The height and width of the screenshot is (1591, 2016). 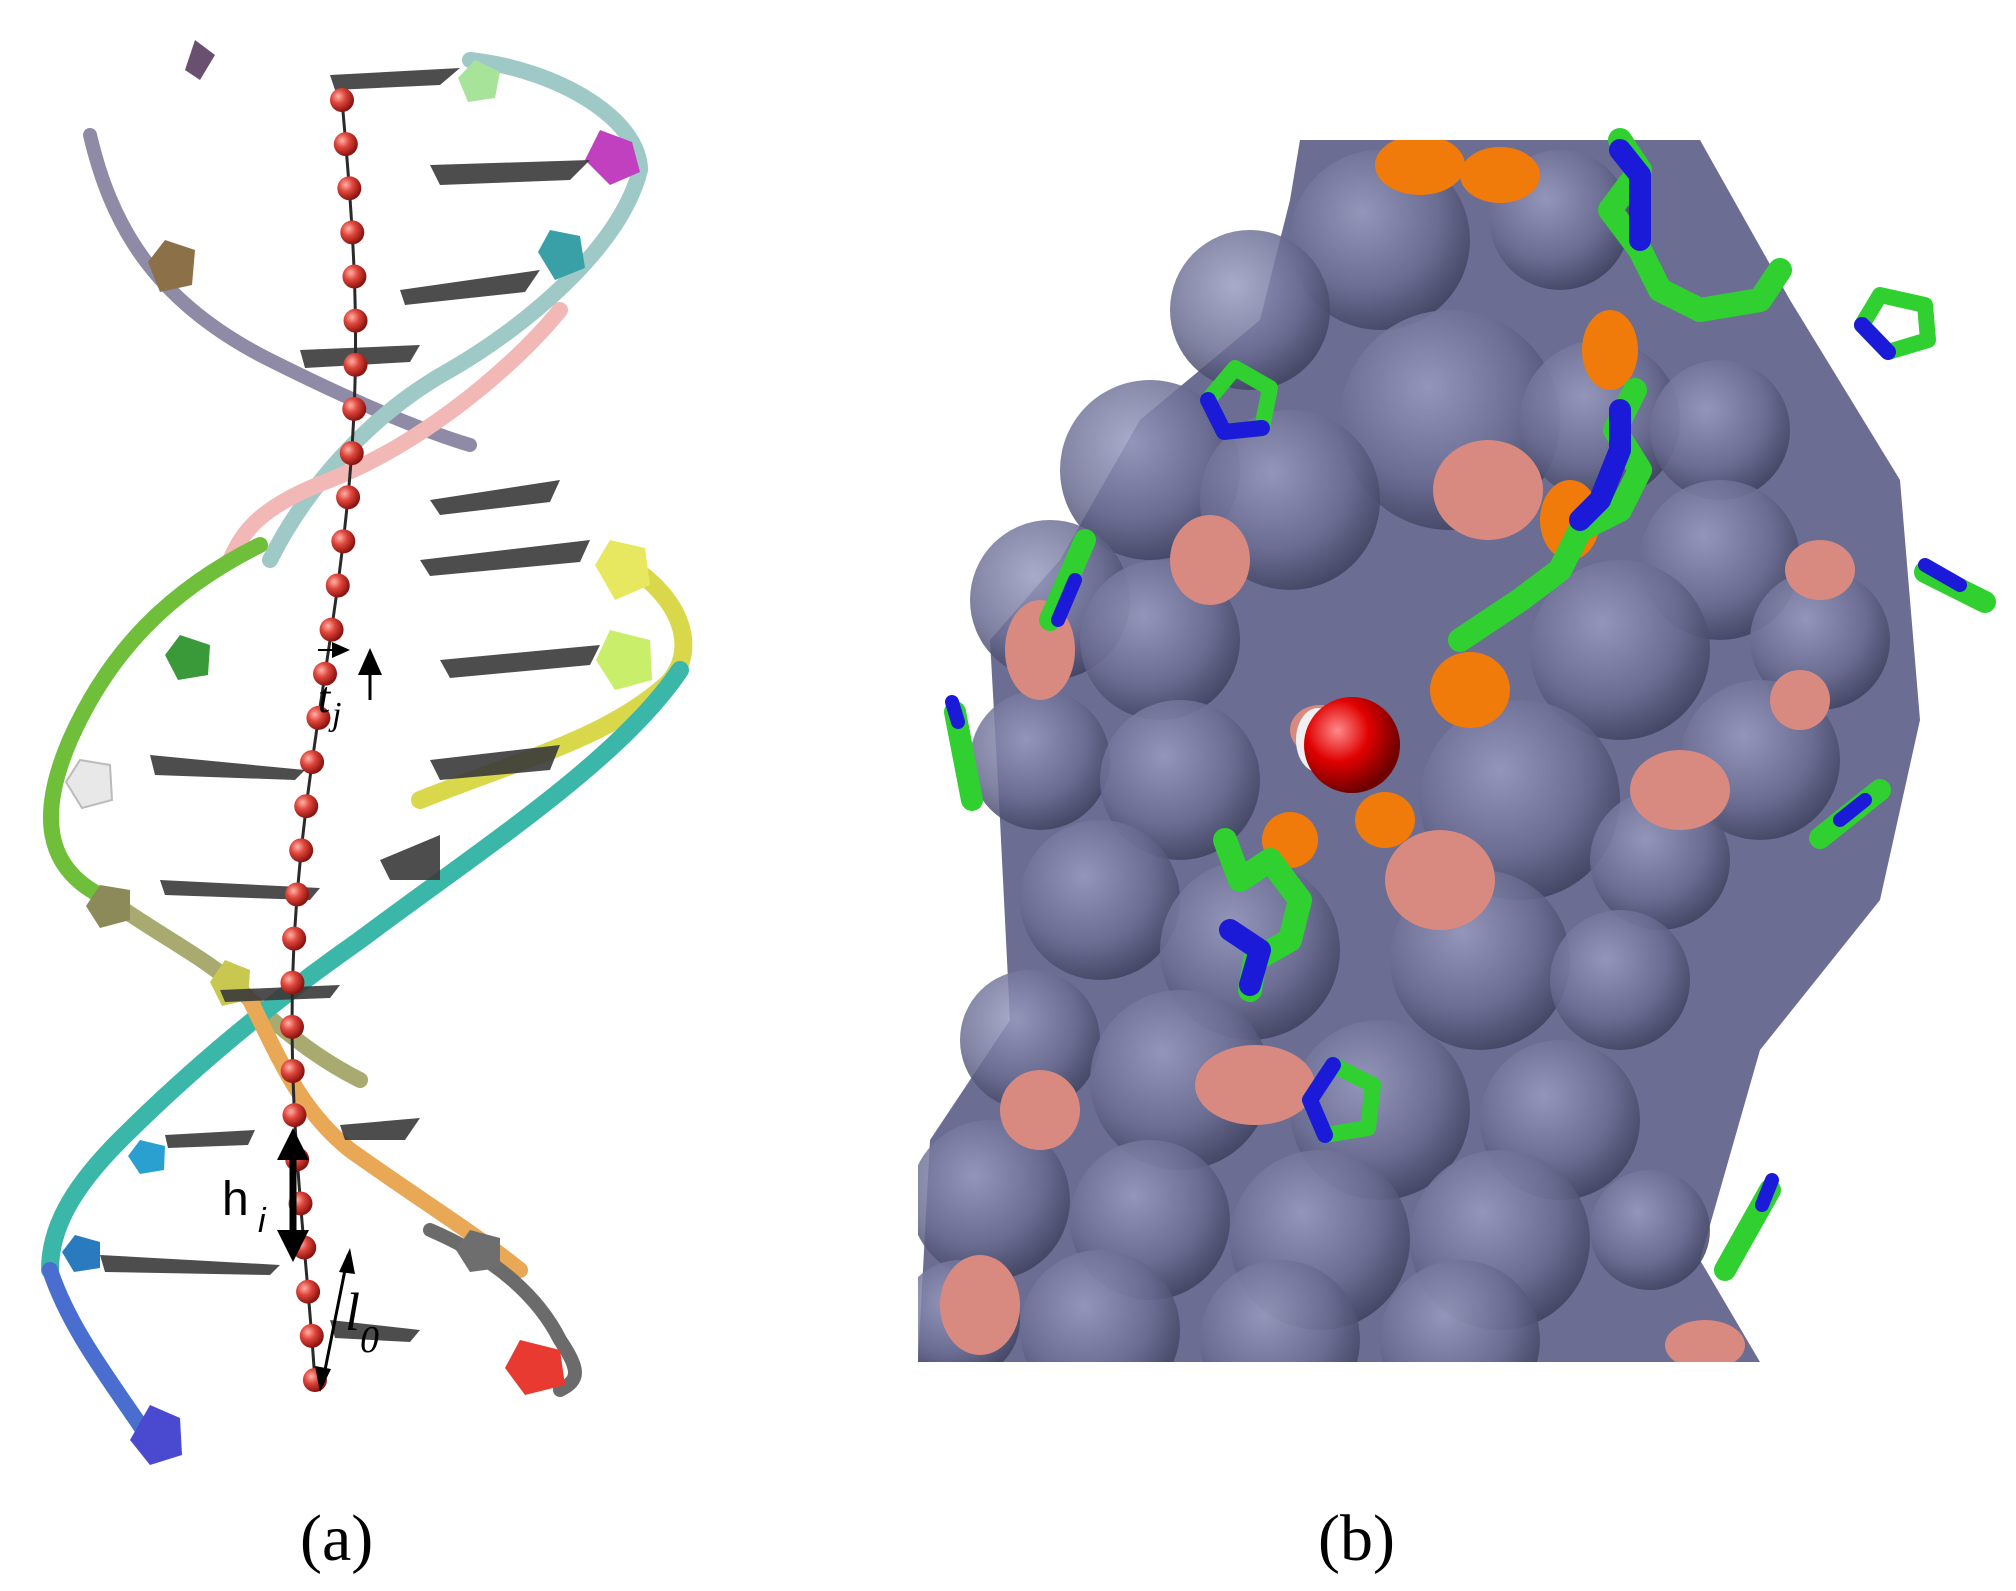 I want to click on tangent-annotation: t j, so click(x=350, y=687).